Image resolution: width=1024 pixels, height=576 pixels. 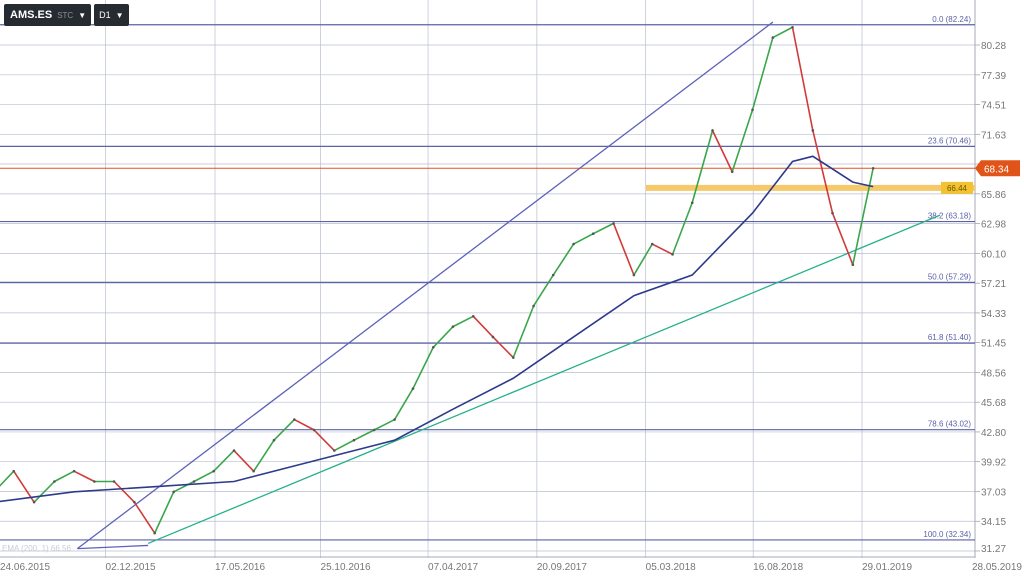 What do you see at coordinates (993, 106) in the screenshot?
I see `y-tick-label: 74.51` at bounding box center [993, 106].